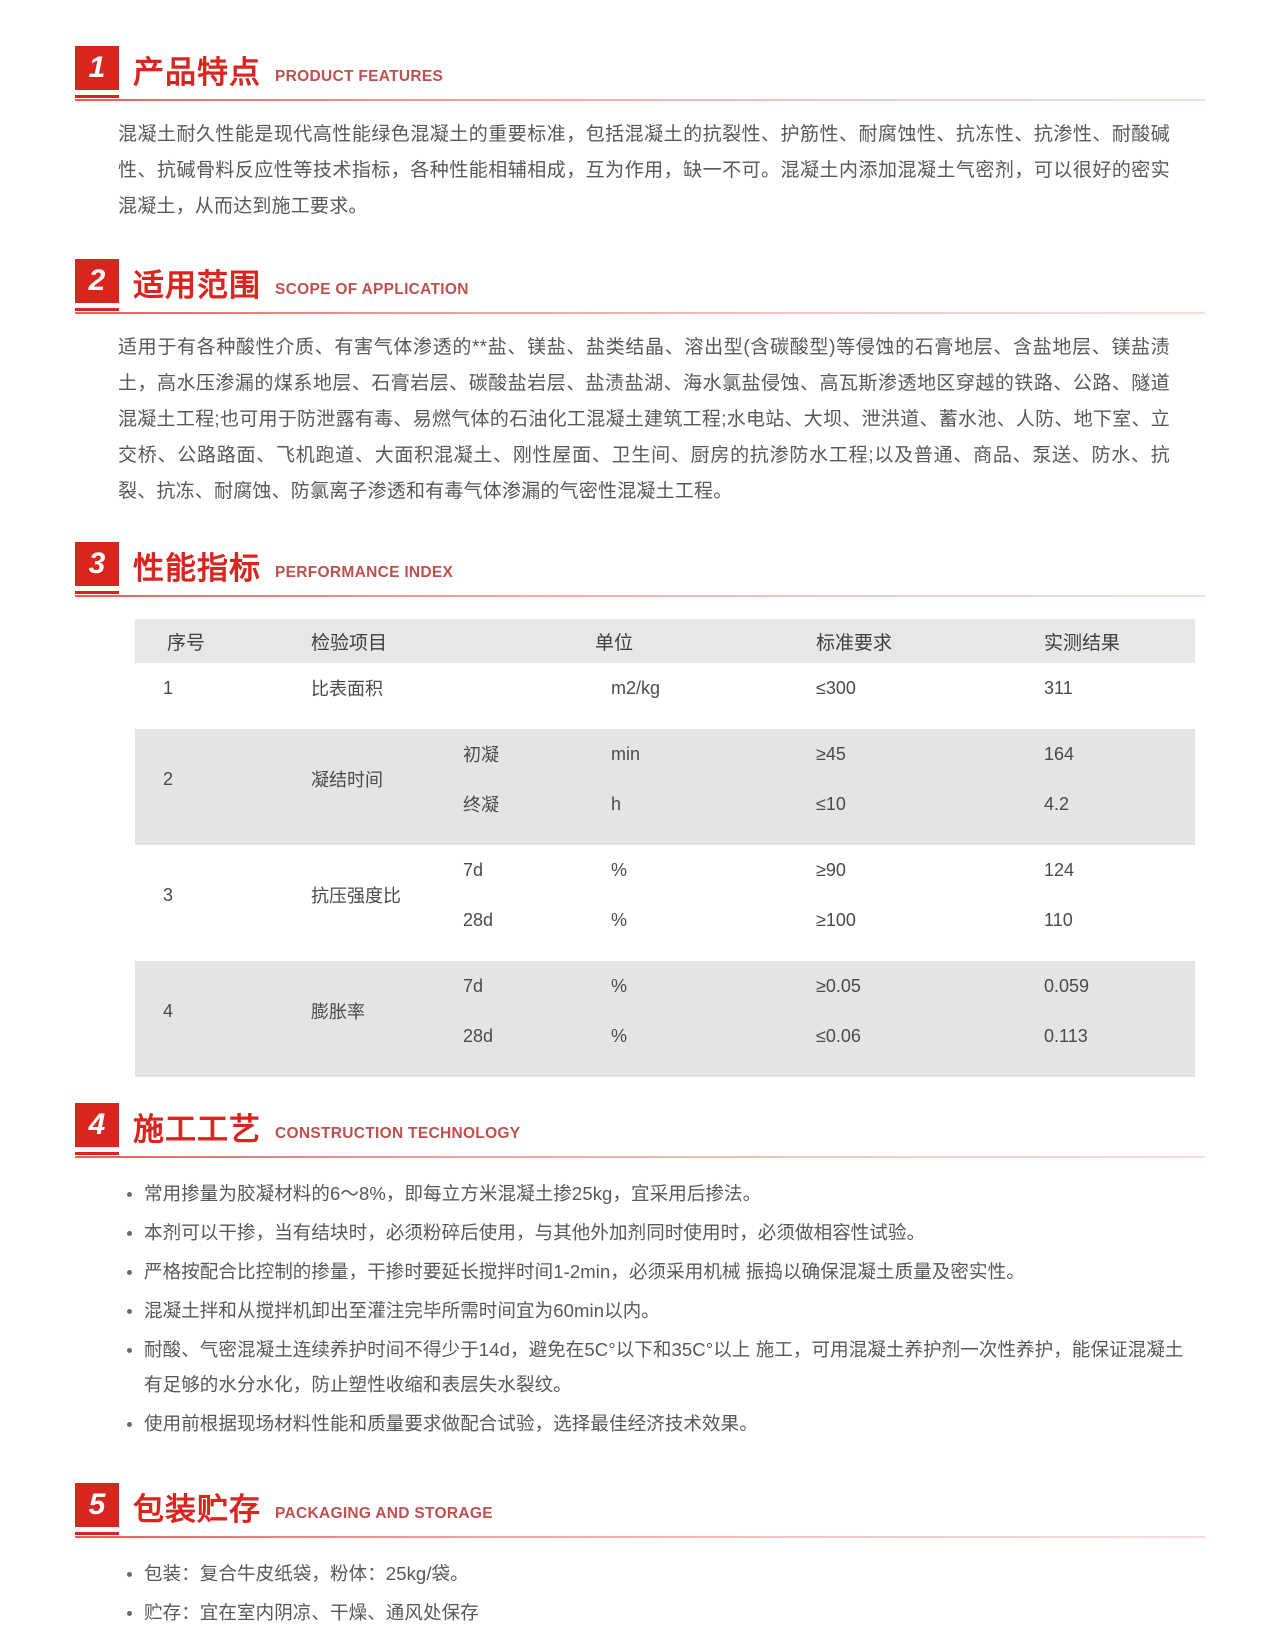 The height and width of the screenshot is (1630, 1280). I want to click on section-number-badge: 4, so click(97, 1125).